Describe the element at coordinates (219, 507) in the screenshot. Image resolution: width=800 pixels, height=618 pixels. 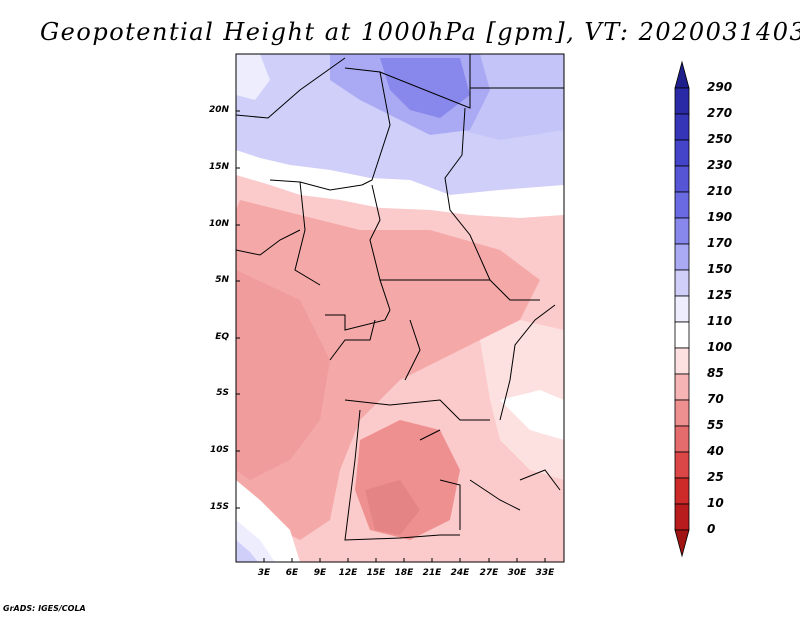
I see `lat-label: 15S` at that location.